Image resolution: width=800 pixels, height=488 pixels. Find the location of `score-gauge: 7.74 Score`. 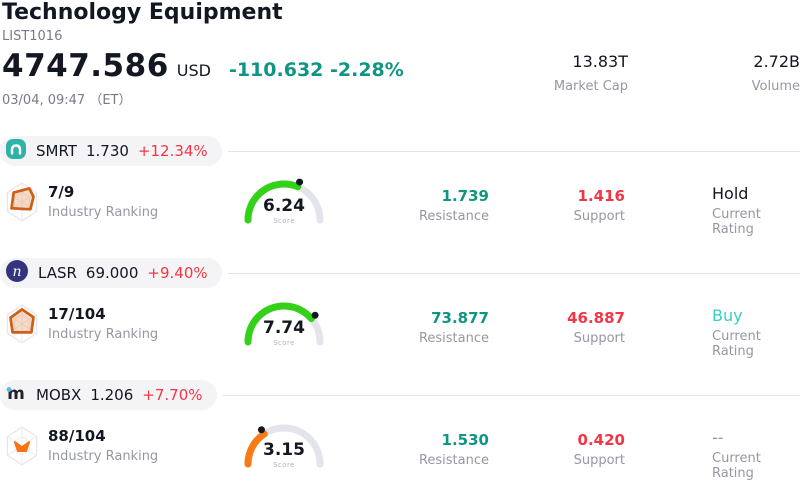

score-gauge: 7.74 Score is located at coordinates (284, 329).